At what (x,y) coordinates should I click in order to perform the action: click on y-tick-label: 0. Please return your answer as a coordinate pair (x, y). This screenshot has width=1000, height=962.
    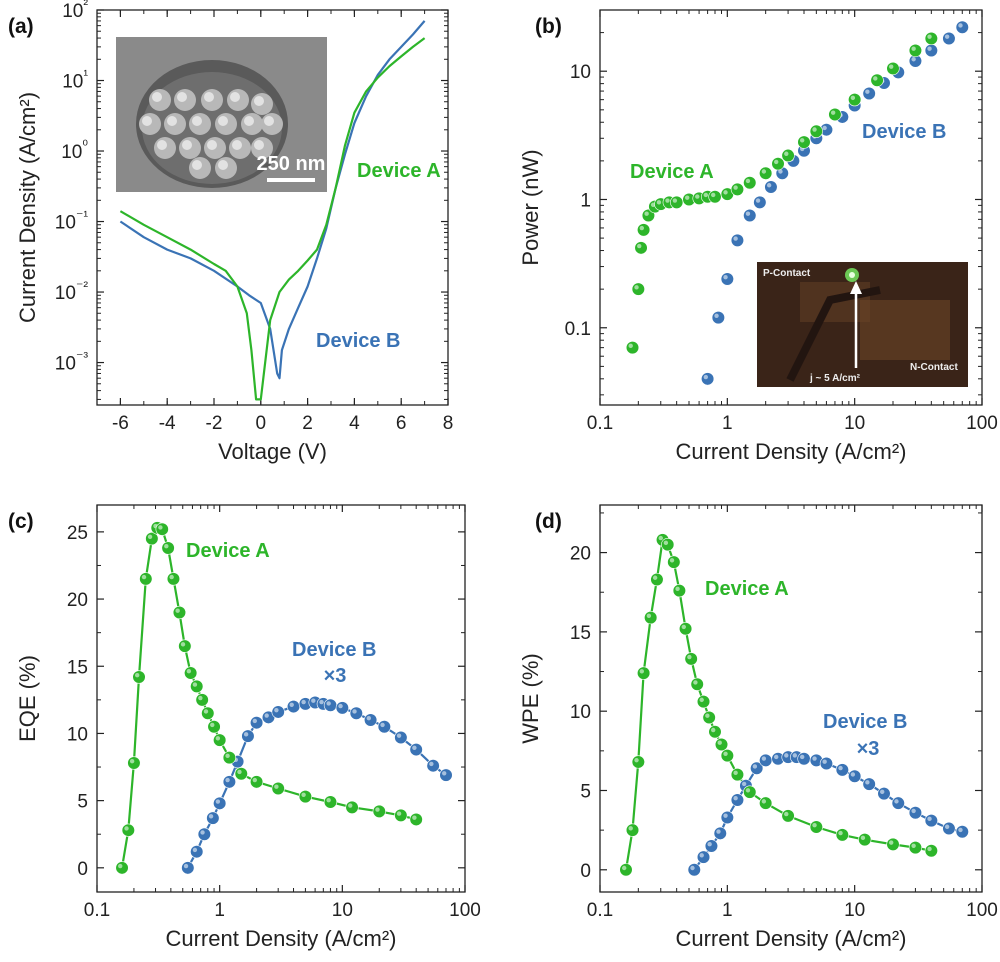
    Looking at the image, I should click on (82, 869).